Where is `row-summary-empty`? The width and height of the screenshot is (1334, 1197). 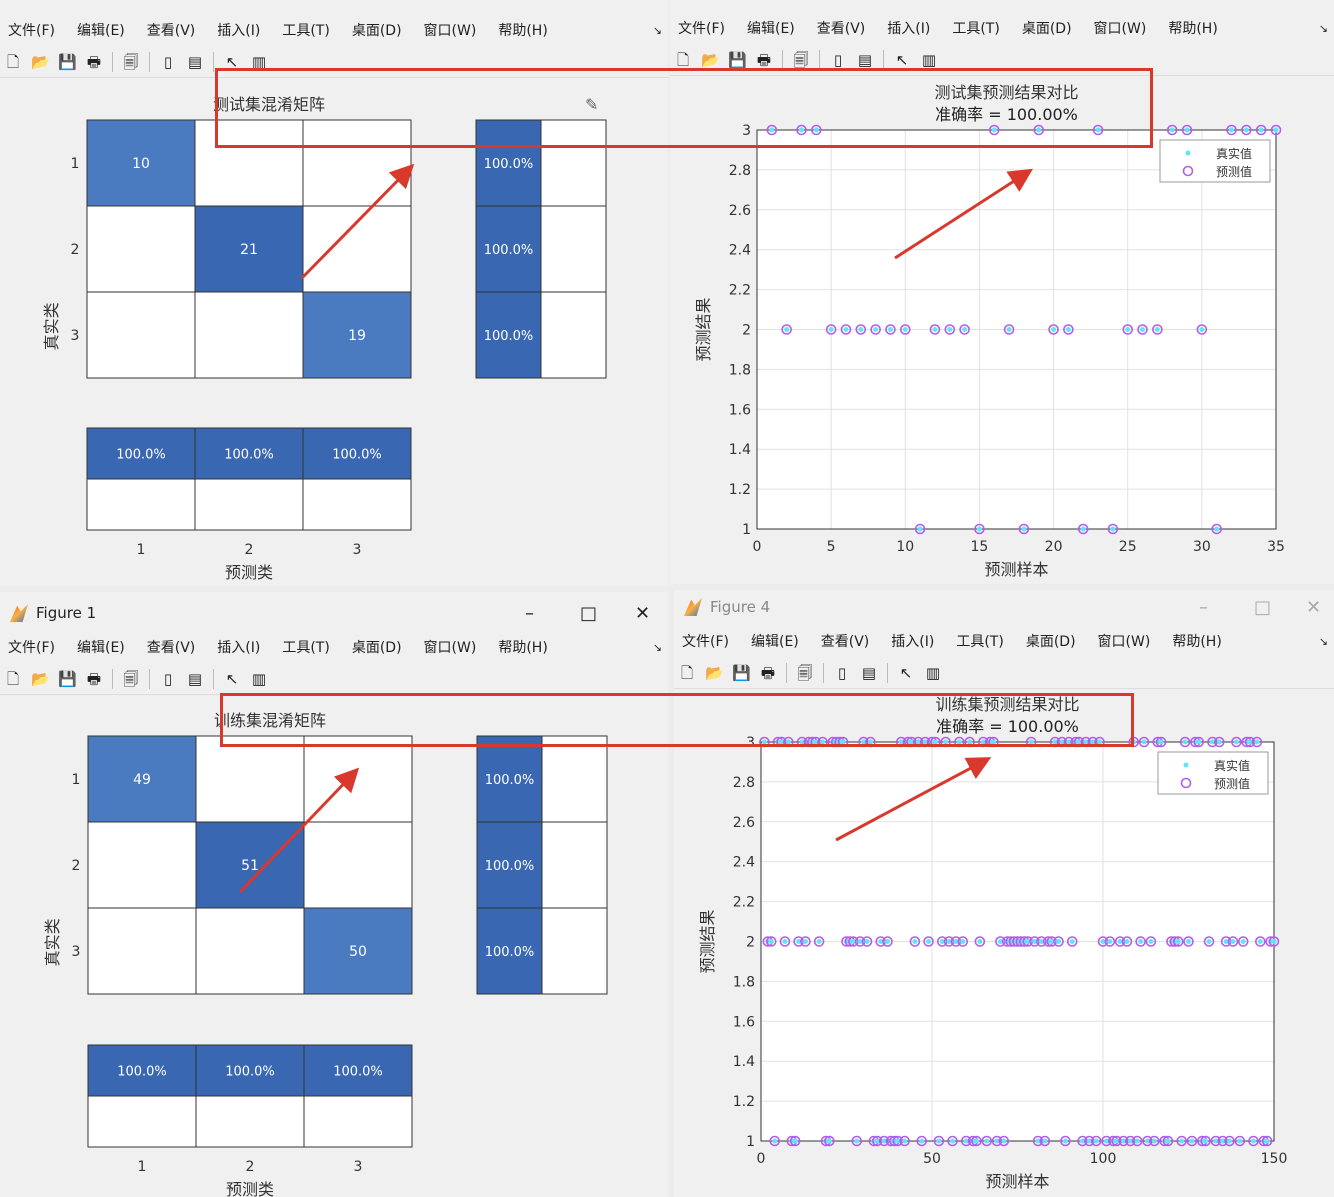
row-summary-empty is located at coordinates (573, 163).